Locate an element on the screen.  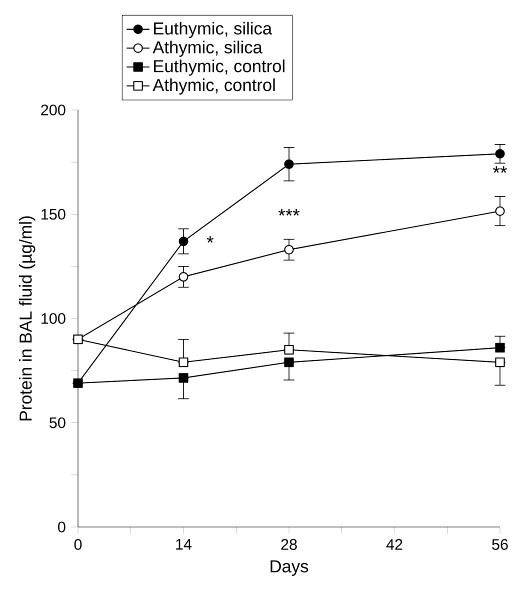
legend-label: Athymic, control is located at coordinates (213, 86).